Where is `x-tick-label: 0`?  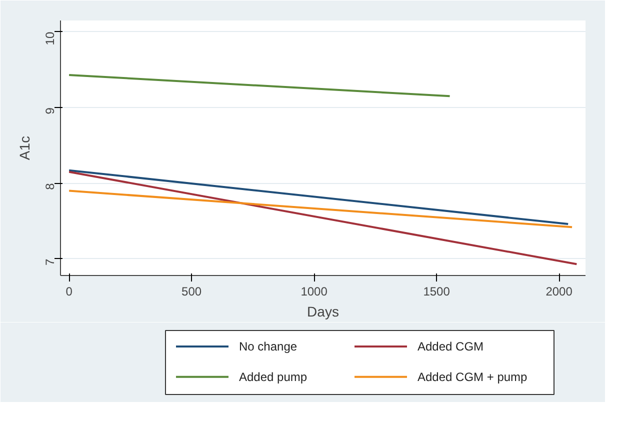 x-tick-label: 0 is located at coordinates (69, 291).